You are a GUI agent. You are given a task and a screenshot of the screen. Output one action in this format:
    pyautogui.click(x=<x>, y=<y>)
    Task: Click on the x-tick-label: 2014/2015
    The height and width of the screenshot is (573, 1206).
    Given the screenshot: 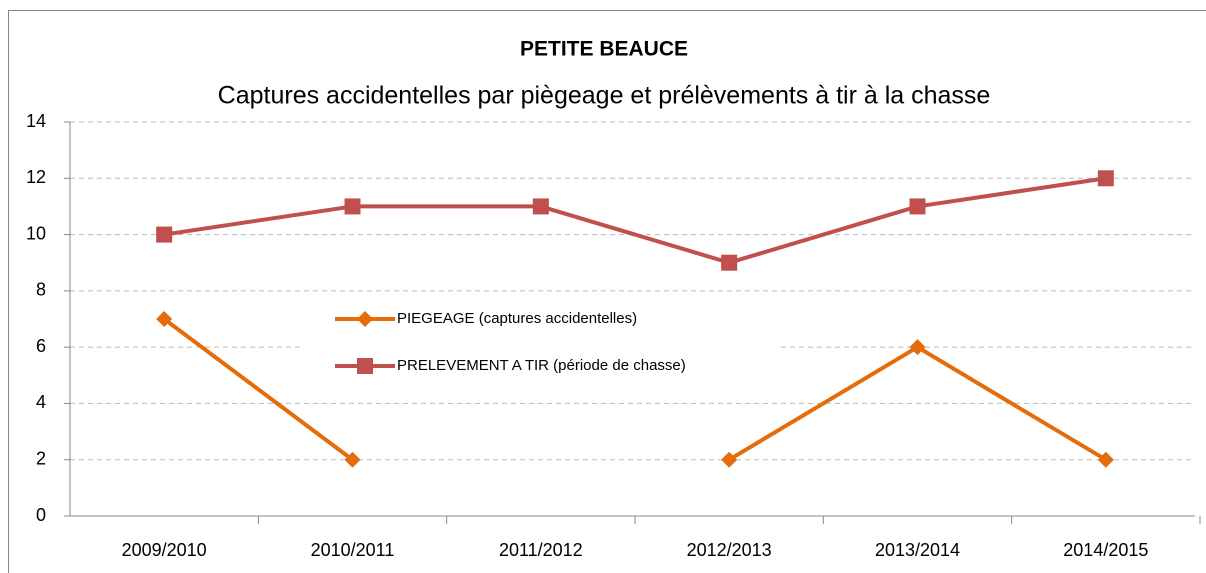 What is the action you would take?
    pyautogui.click(x=1105, y=550)
    